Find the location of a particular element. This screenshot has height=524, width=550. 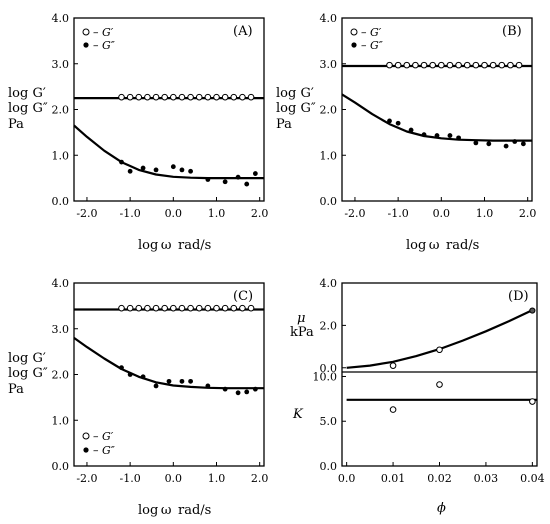

panel-c-ytick-label: 2.0 is located at coordinates (61, 375).